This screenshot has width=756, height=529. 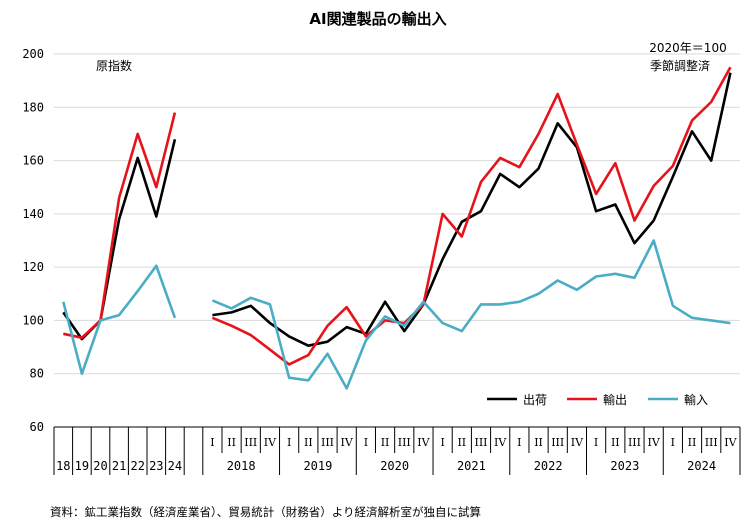 I want to click on source-note: 資料：鉱工業指数（経済産業省）、貿易統計（財務省）より経済解析室が独自に試算, so click(x=265, y=512).